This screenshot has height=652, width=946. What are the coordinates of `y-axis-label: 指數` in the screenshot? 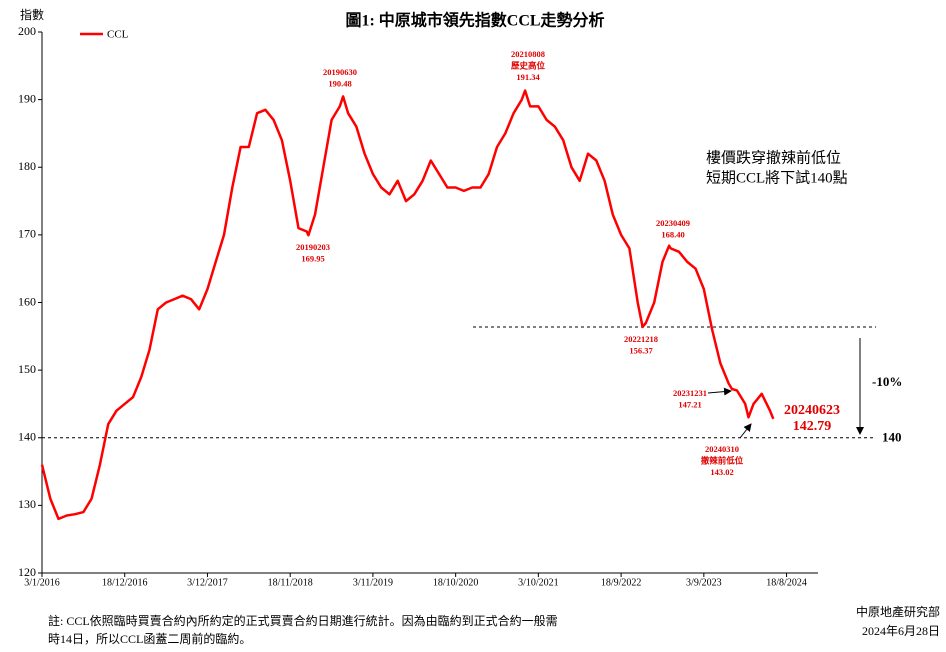 It's located at (32, 14).